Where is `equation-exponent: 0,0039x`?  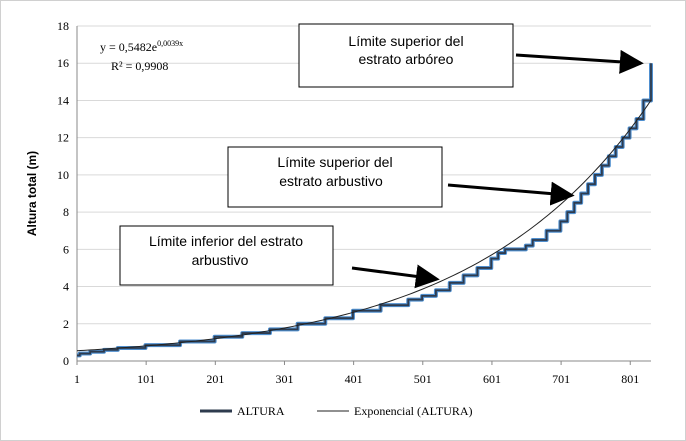
equation-exponent: 0,0039x is located at coordinates (170, 43).